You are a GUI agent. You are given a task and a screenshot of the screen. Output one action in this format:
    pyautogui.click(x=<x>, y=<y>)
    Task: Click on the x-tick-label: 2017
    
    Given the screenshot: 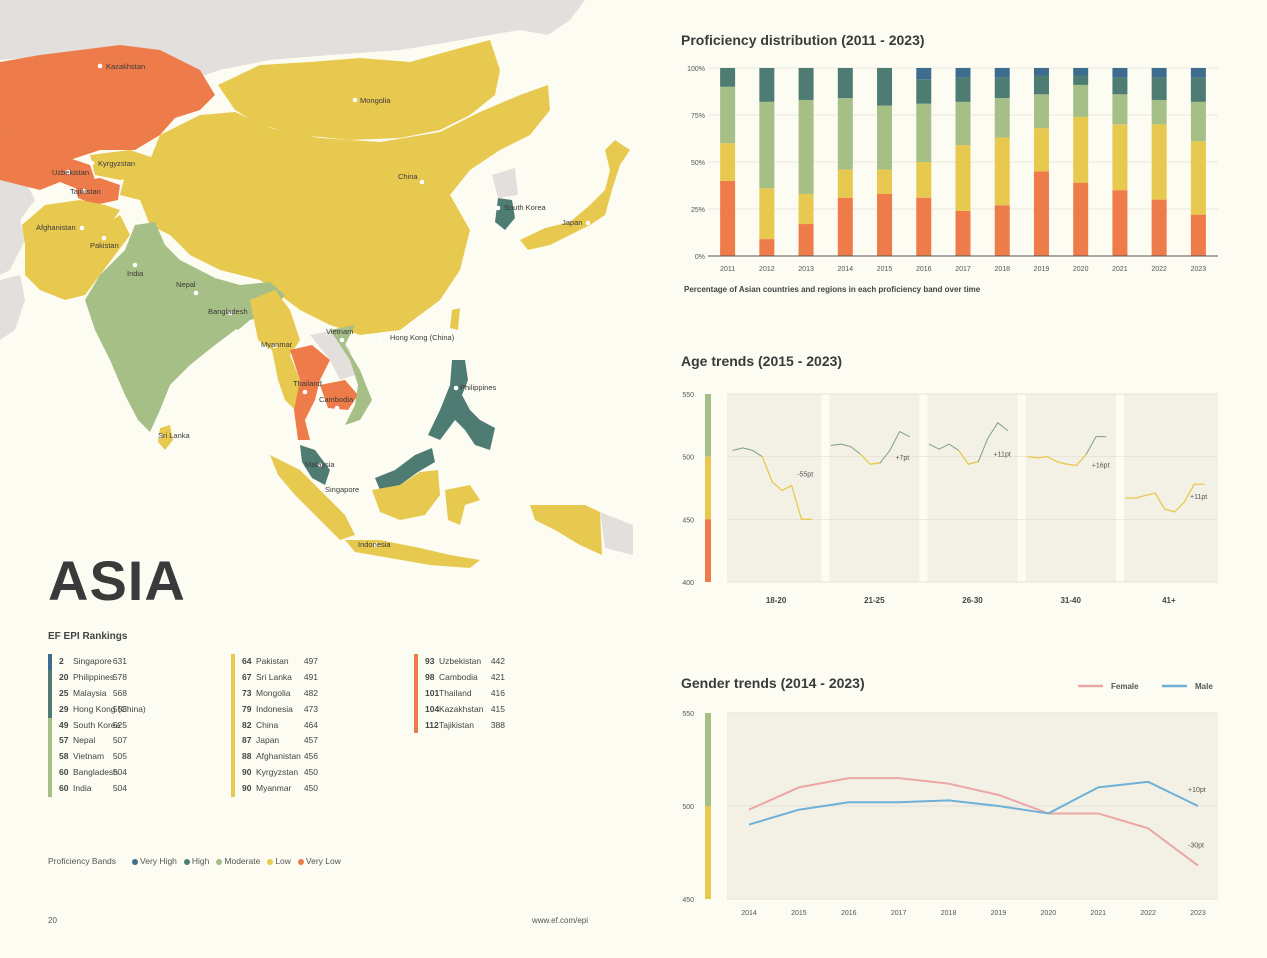 What is the action you would take?
    pyautogui.click(x=899, y=913)
    